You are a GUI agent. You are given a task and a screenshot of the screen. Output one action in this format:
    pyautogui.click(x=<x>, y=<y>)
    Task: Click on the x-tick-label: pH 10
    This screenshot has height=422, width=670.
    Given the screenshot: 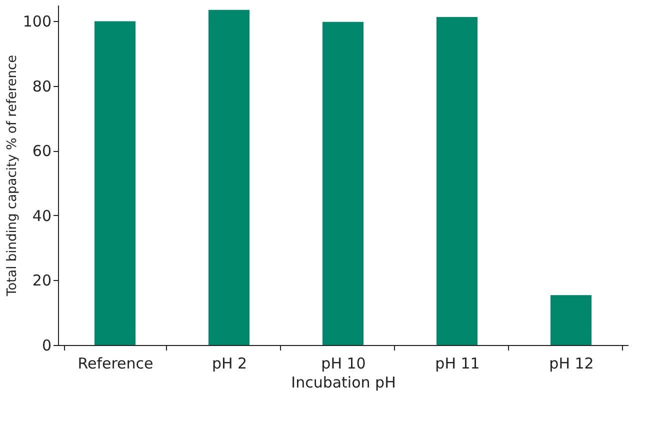 What is the action you would take?
    pyautogui.click(x=343, y=363)
    